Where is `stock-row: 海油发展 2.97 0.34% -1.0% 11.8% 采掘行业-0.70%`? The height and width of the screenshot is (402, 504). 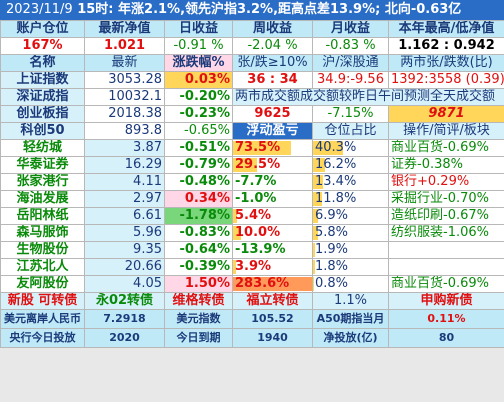 stock-row: 海油发展 2.97 0.34% -1.0% 11.8% 采掘行业-0.70% is located at coordinates (252, 199).